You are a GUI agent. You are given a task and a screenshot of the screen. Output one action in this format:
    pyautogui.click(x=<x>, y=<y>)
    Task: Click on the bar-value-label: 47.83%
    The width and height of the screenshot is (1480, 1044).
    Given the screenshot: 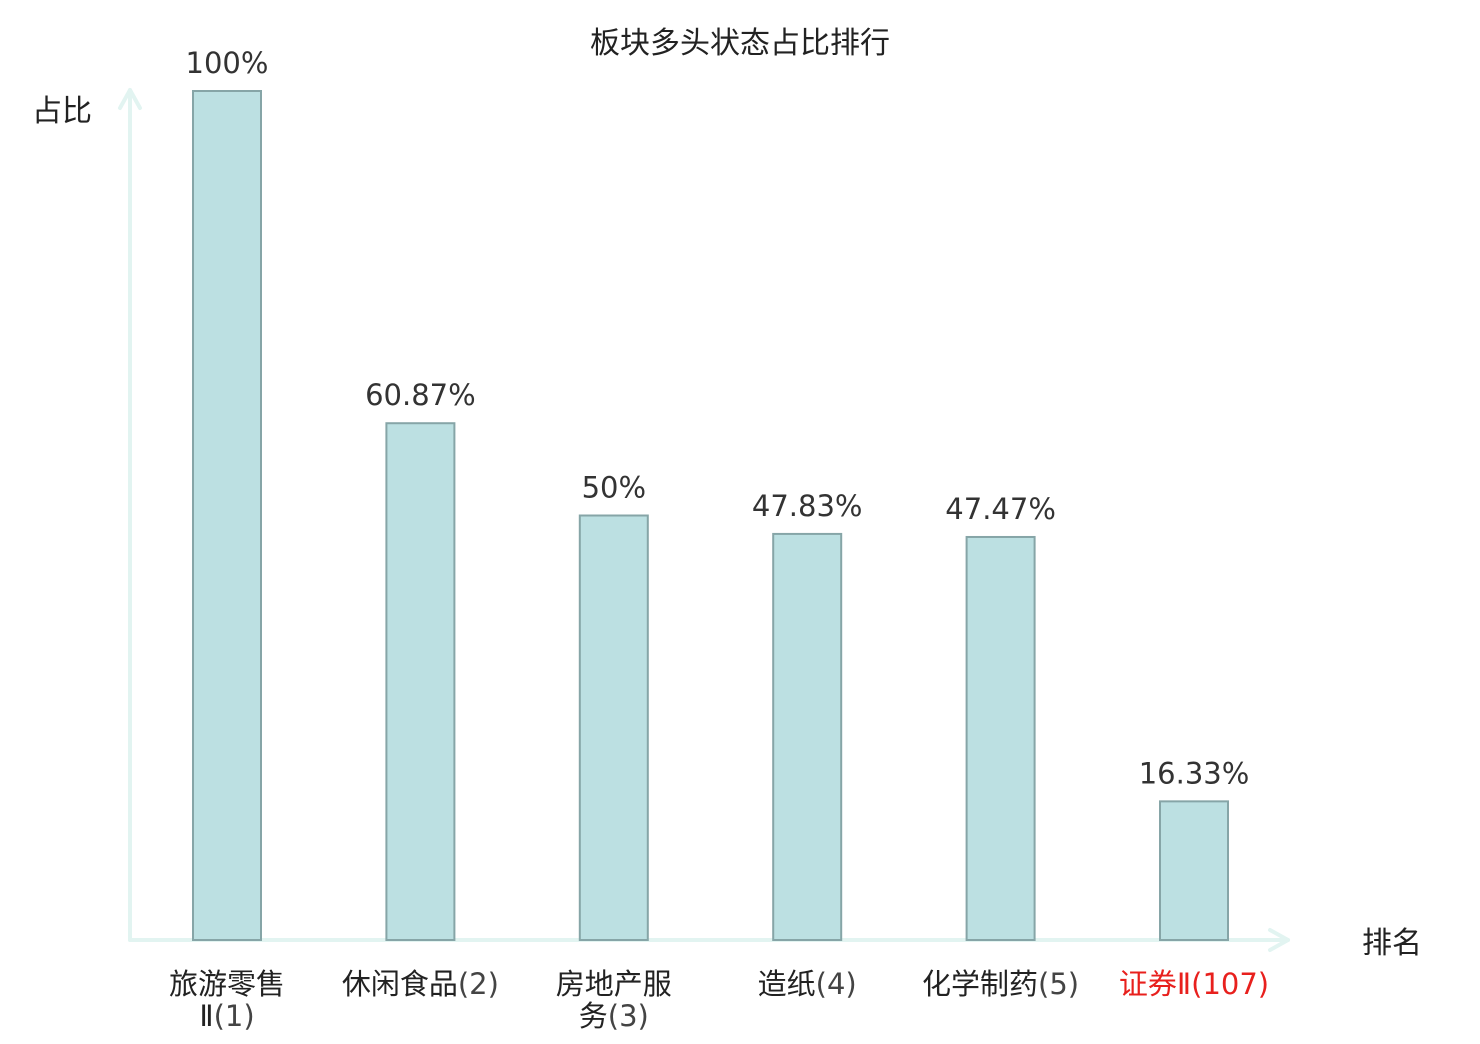 What is the action you would take?
    pyautogui.click(x=807, y=506)
    